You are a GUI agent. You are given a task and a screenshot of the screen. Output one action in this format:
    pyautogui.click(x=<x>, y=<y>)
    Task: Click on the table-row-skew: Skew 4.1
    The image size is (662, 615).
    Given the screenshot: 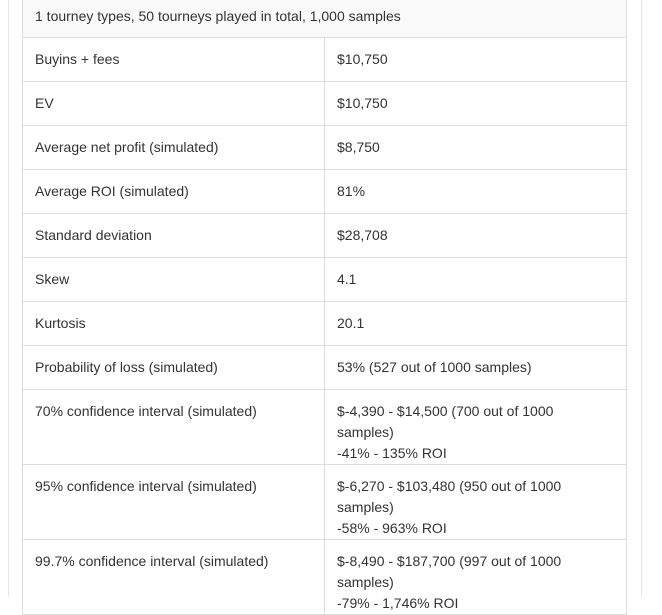 What is the action you would take?
    pyautogui.click(x=324, y=279)
    